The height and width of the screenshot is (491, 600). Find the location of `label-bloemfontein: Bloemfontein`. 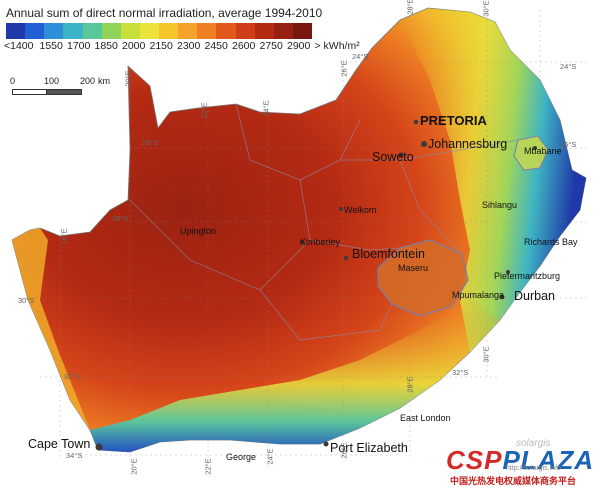

label-bloemfontein: Bloemfontein is located at coordinates (388, 254).